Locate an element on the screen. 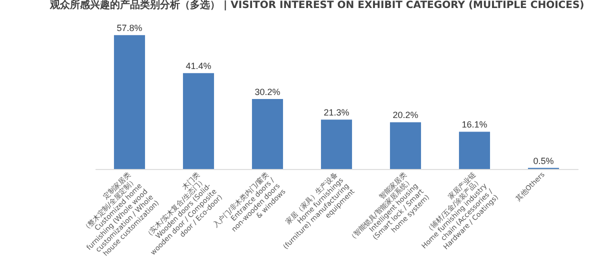  data-label: 30.2% is located at coordinates (267, 92).